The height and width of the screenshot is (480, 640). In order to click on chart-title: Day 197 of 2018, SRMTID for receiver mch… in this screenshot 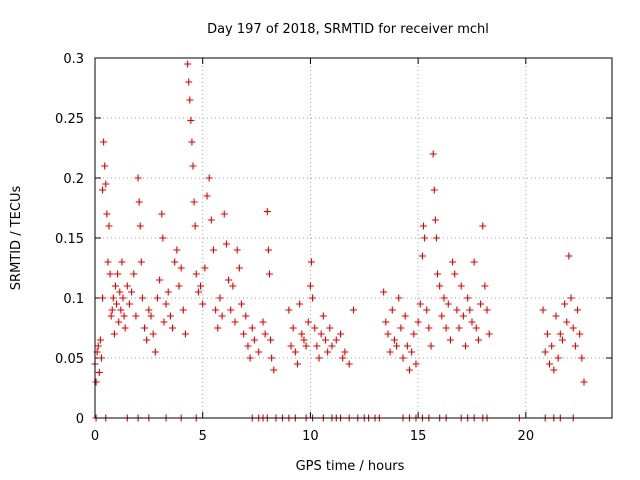, I will do `click(348, 29)`.